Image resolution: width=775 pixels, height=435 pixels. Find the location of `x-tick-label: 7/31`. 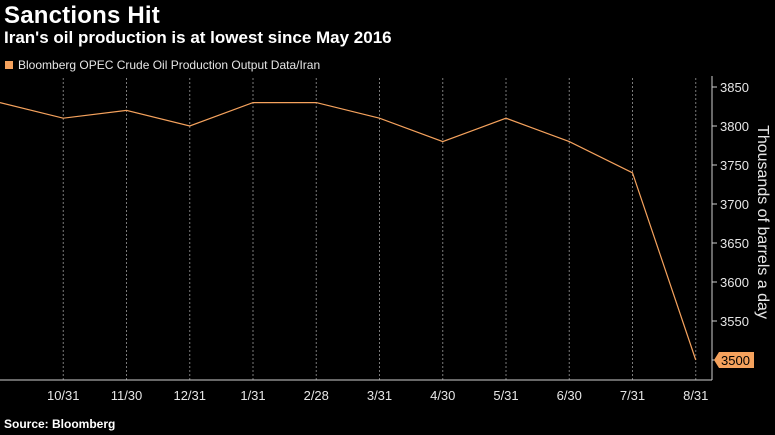

x-tick-label: 7/31 is located at coordinates (632, 395).